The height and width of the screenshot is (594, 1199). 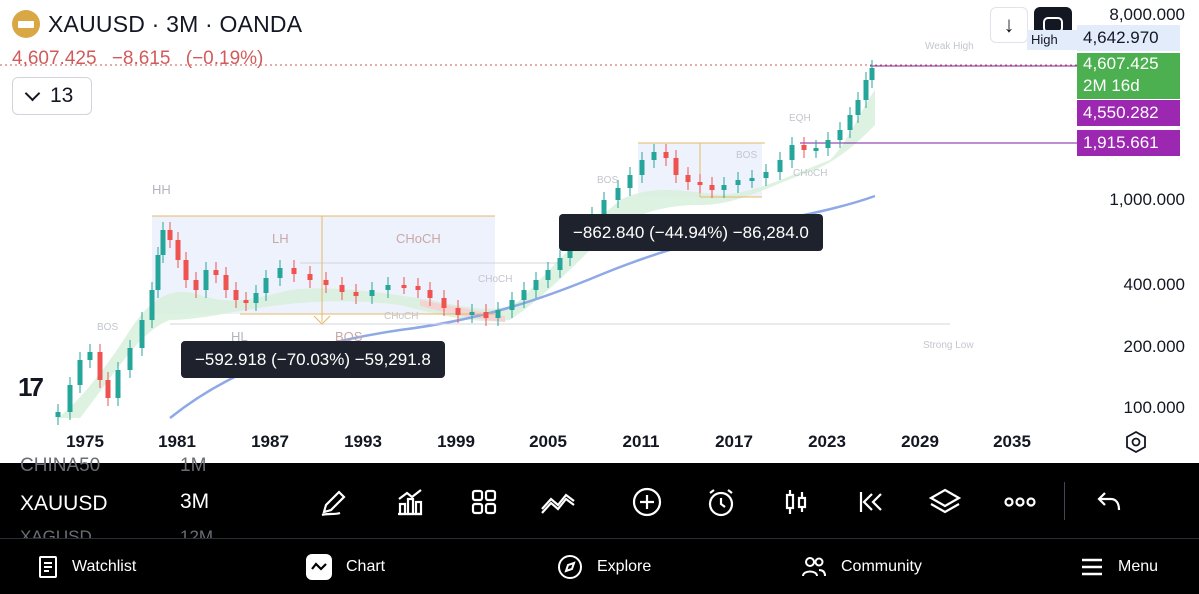 I want to click on symbol-picker-item: CHINA50, so click(x=60, y=465).